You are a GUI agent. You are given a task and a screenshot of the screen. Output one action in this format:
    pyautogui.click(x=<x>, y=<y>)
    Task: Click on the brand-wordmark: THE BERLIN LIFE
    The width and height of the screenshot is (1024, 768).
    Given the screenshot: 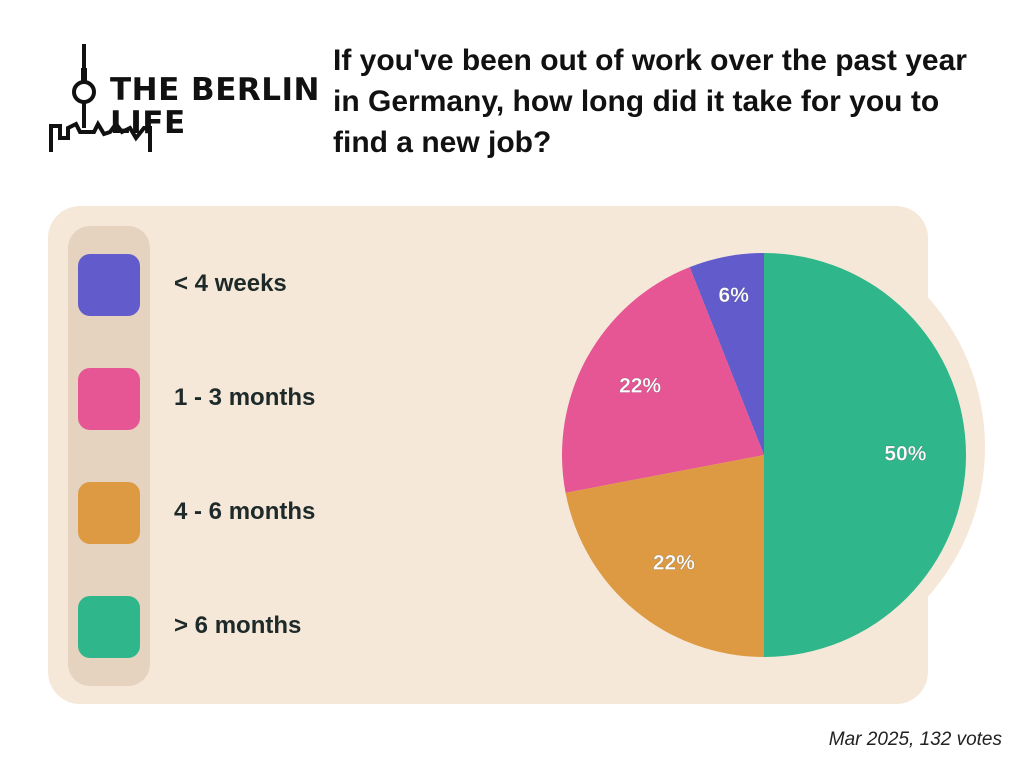 What is the action you would take?
    pyautogui.click(x=215, y=107)
    